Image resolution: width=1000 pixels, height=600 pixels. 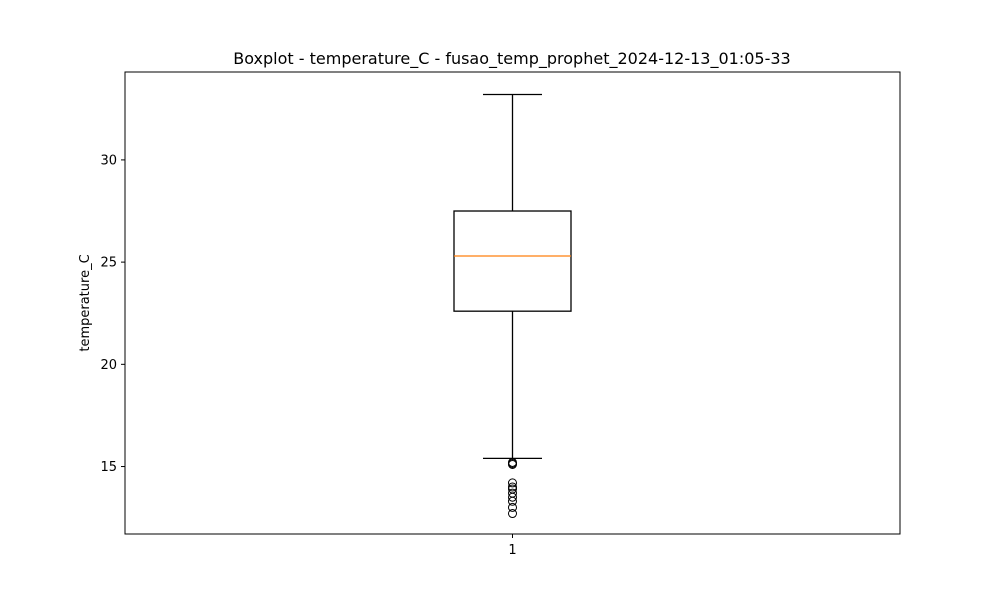 What do you see at coordinates (85, 302) in the screenshot?
I see `y-axis-label: temperature_C` at bounding box center [85, 302].